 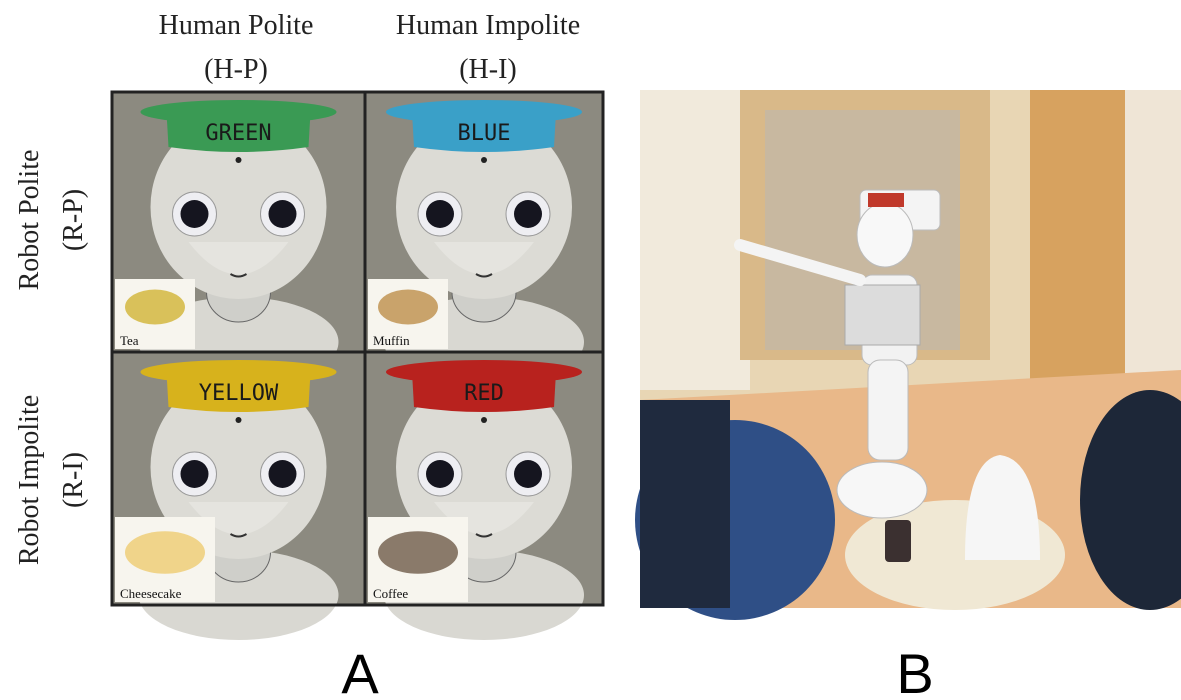 I want to click on hat-label: RED, so click(x=484, y=393).